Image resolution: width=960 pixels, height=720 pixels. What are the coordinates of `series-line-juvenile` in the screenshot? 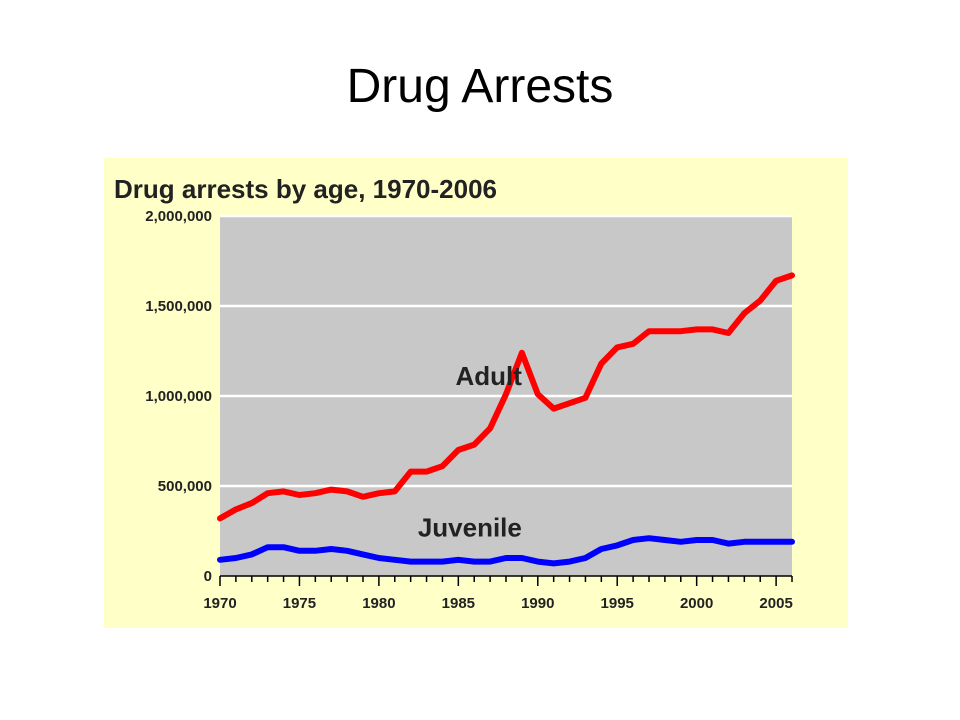 It's located at (506, 551).